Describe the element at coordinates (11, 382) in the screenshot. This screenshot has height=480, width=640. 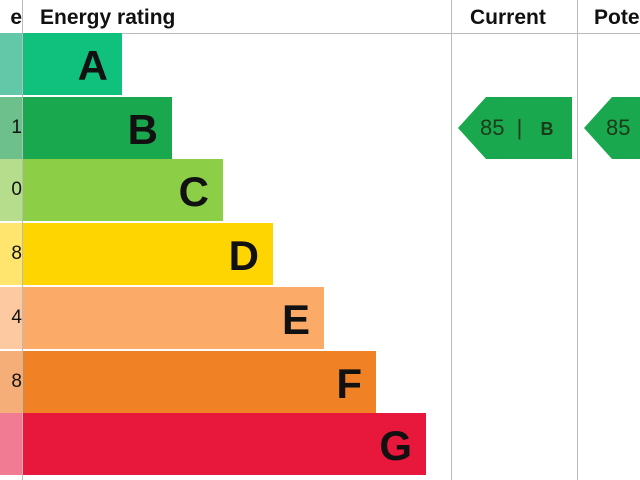
I see `score-cell-F: 8` at that location.